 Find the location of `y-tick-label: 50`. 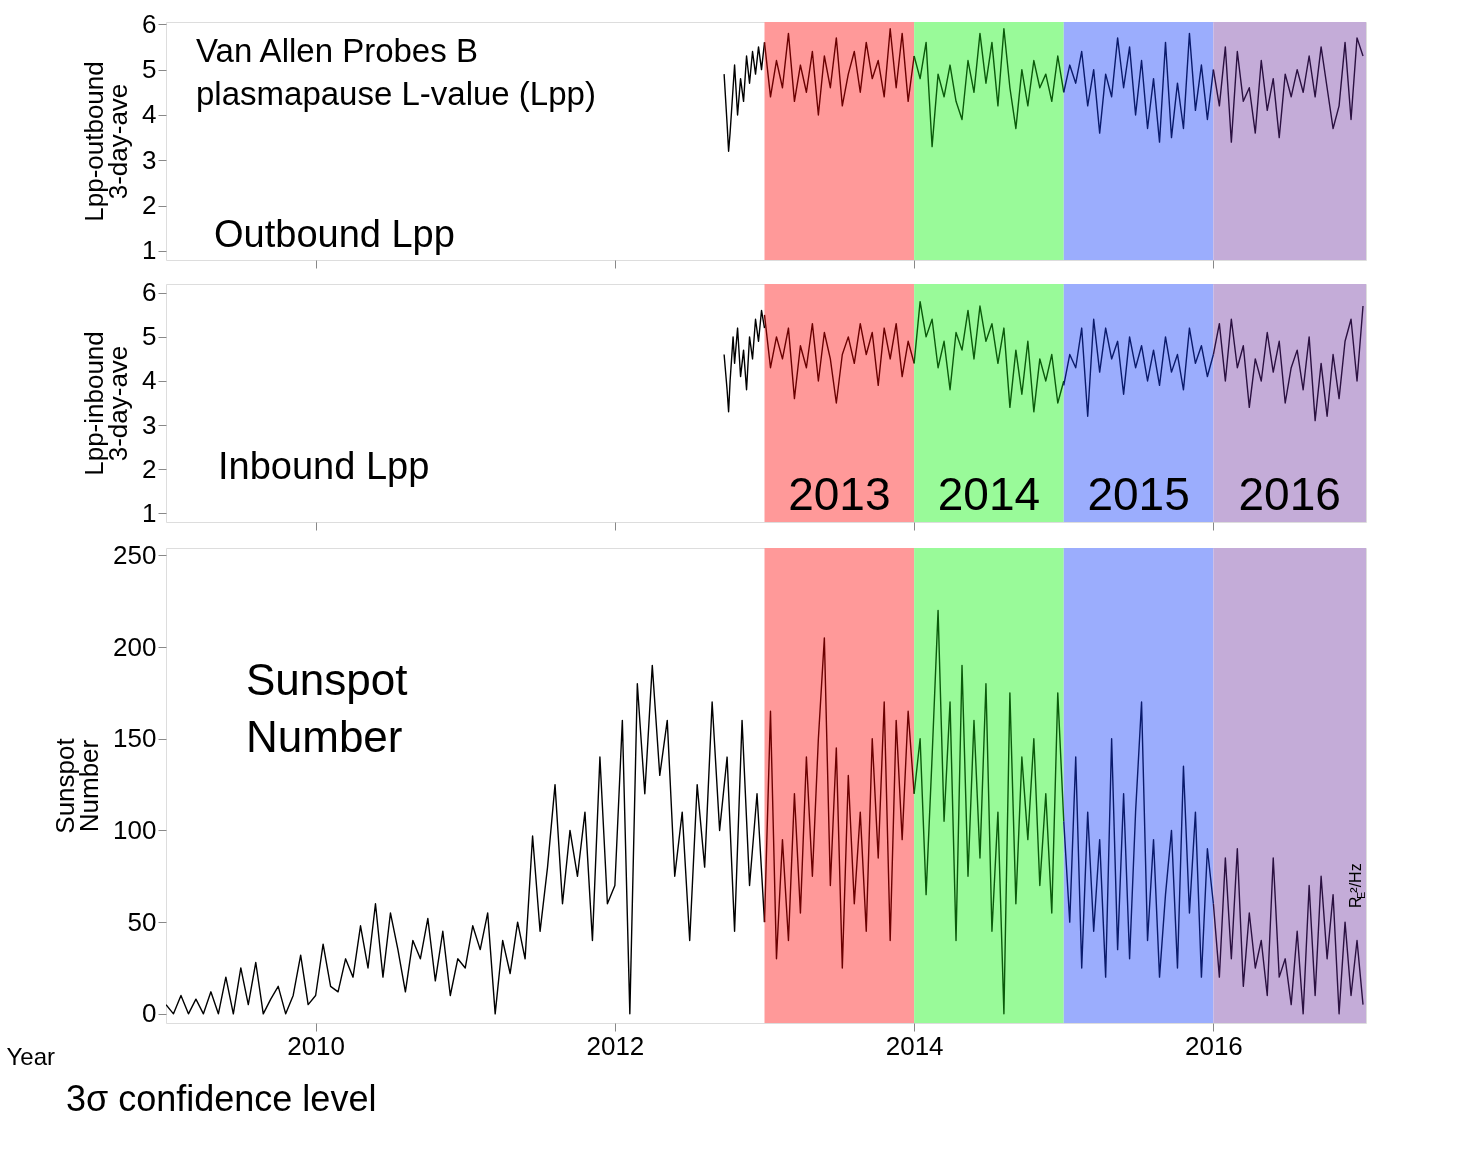

y-tick-label: 50 is located at coordinates (142, 921).